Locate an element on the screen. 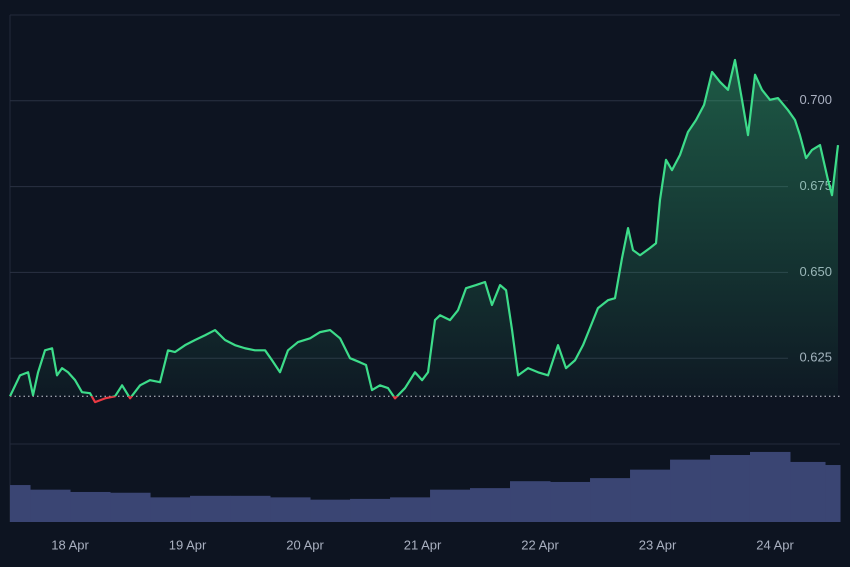 The image size is (850, 567). x-tick-label: 18 Apr is located at coordinates (70, 544).